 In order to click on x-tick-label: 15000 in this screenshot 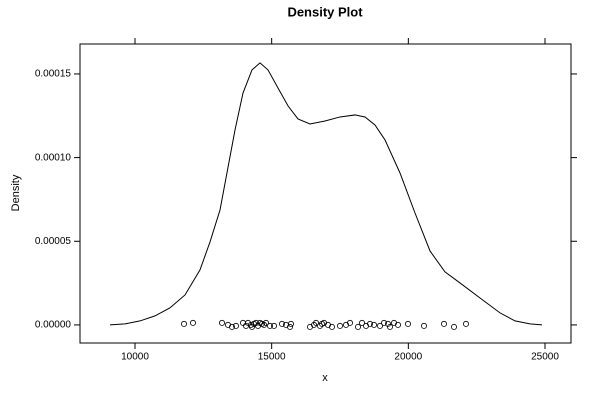, I will do `click(272, 357)`.